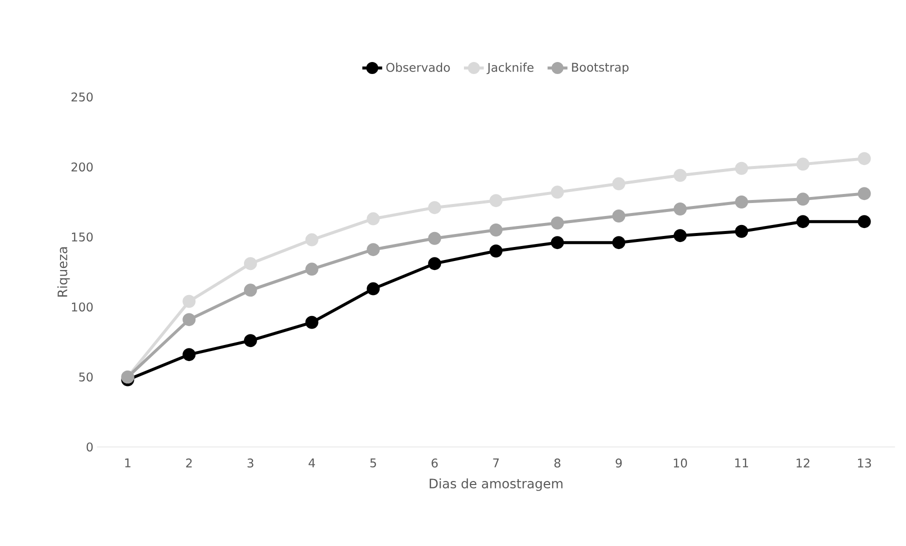  What do you see at coordinates (251, 463) in the screenshot?
I see `x-tick-label: 3` at bounding box center [251, 463].